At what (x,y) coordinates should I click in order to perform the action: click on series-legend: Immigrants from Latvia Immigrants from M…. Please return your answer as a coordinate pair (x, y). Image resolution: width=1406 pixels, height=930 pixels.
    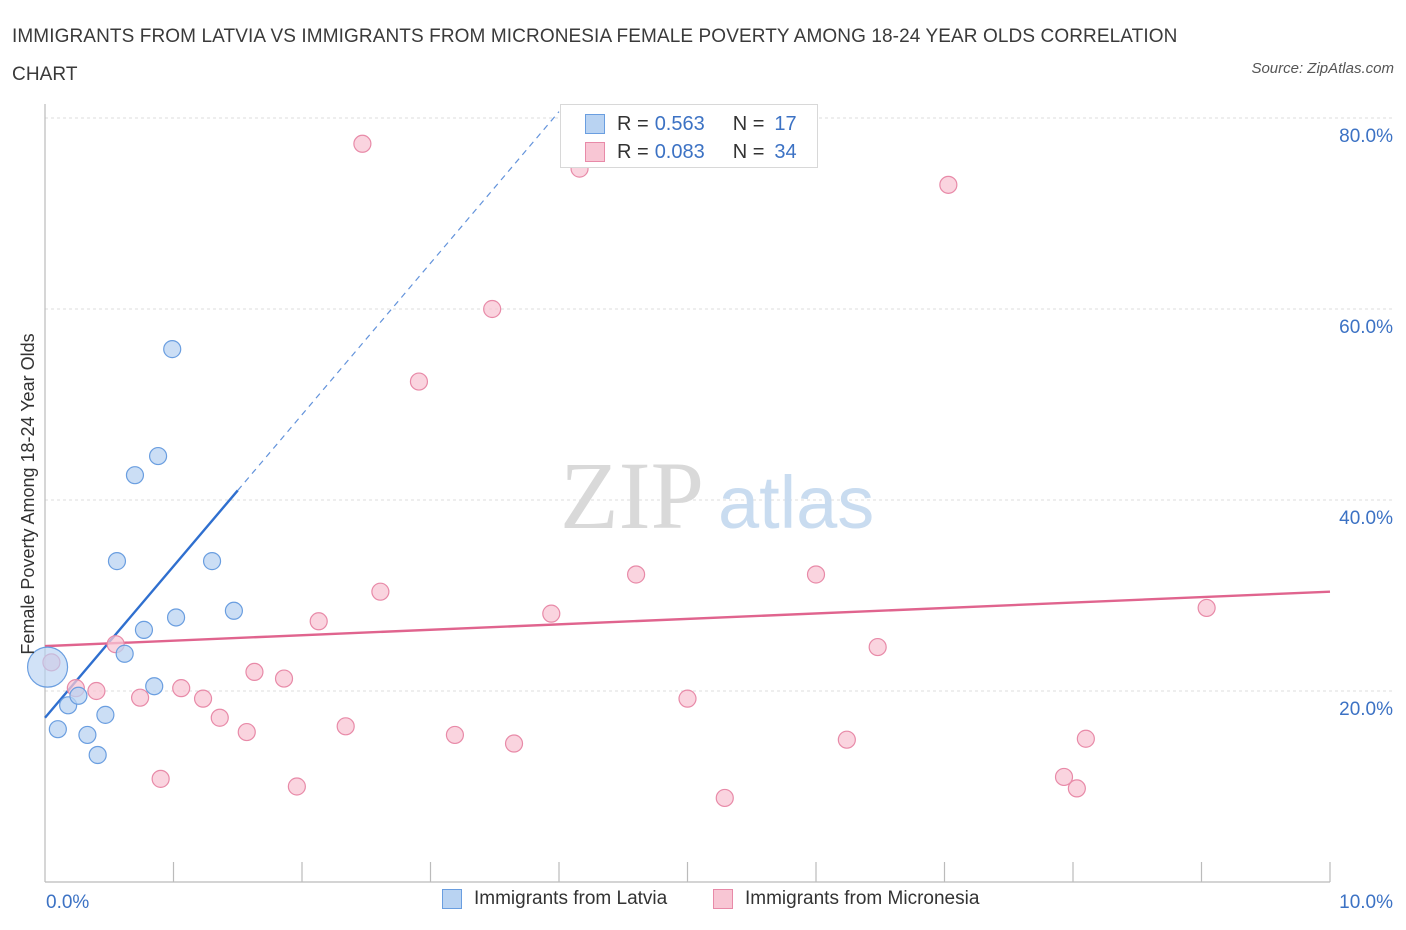
    Looking at the image, I should click on (703, 902).